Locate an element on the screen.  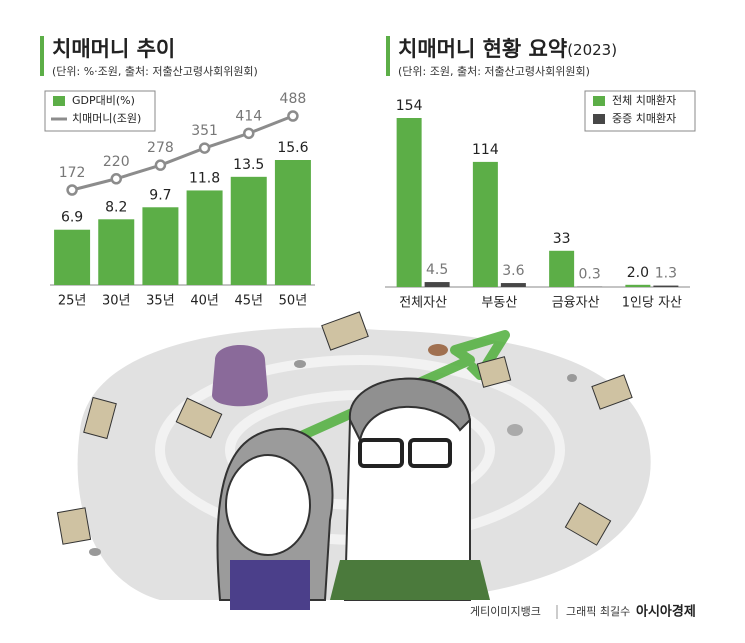
data-label: 154 is located at coordinates (409, 106).